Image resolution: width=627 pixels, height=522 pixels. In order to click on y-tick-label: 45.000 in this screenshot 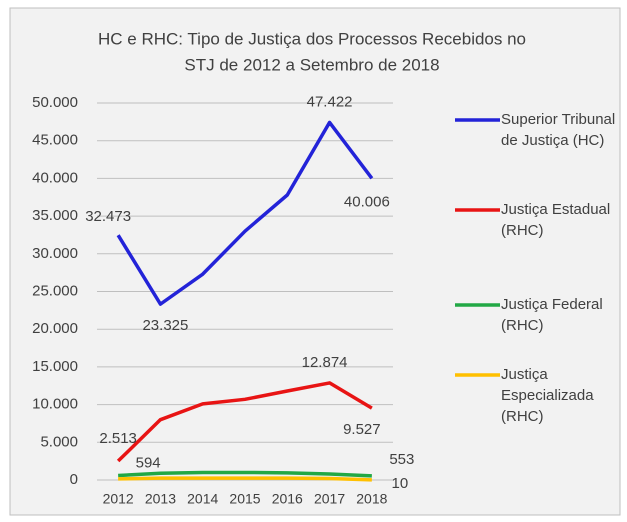, I will do `click(55, 140)`.